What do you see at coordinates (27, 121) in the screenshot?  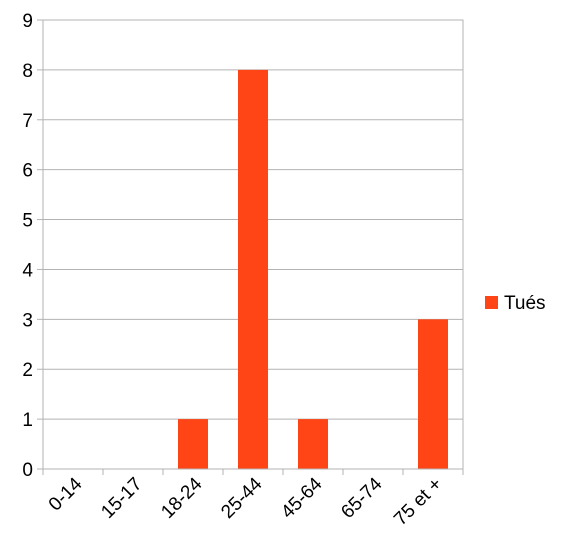 I see `y-tick-label: 7` at bounding box center [27, 121].